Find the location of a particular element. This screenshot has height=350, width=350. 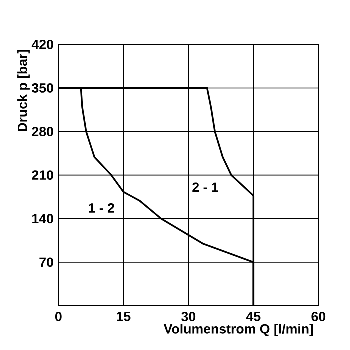

x-tick-label: 0 is located at coordinates (58, 317).